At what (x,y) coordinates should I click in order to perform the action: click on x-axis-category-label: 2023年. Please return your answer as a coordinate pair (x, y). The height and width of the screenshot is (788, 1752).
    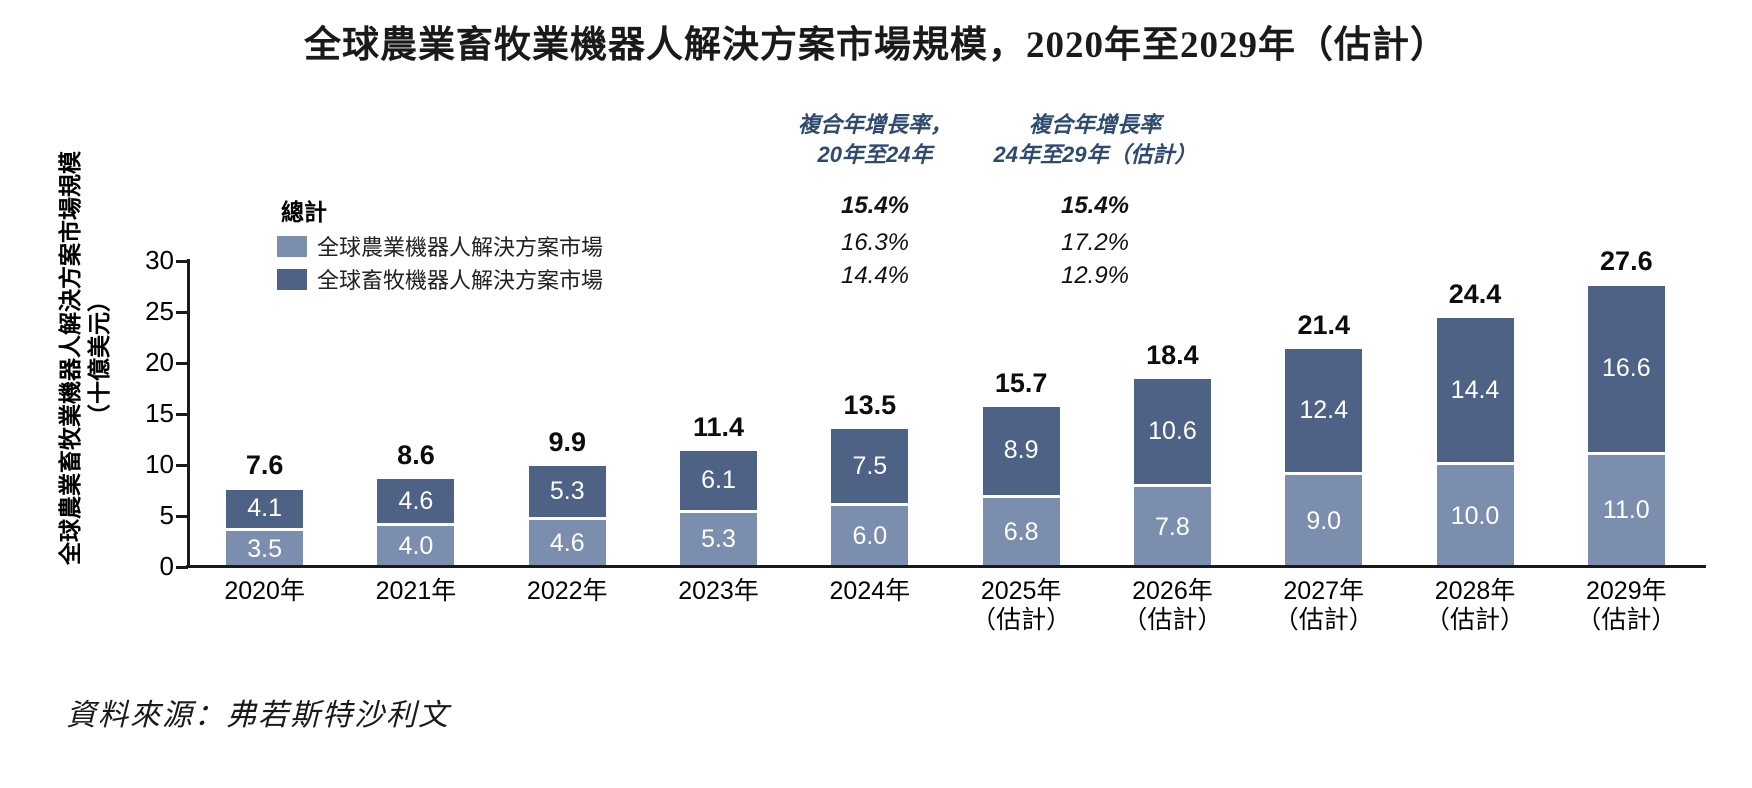
    Looking at the image, I should click on (718, 606).